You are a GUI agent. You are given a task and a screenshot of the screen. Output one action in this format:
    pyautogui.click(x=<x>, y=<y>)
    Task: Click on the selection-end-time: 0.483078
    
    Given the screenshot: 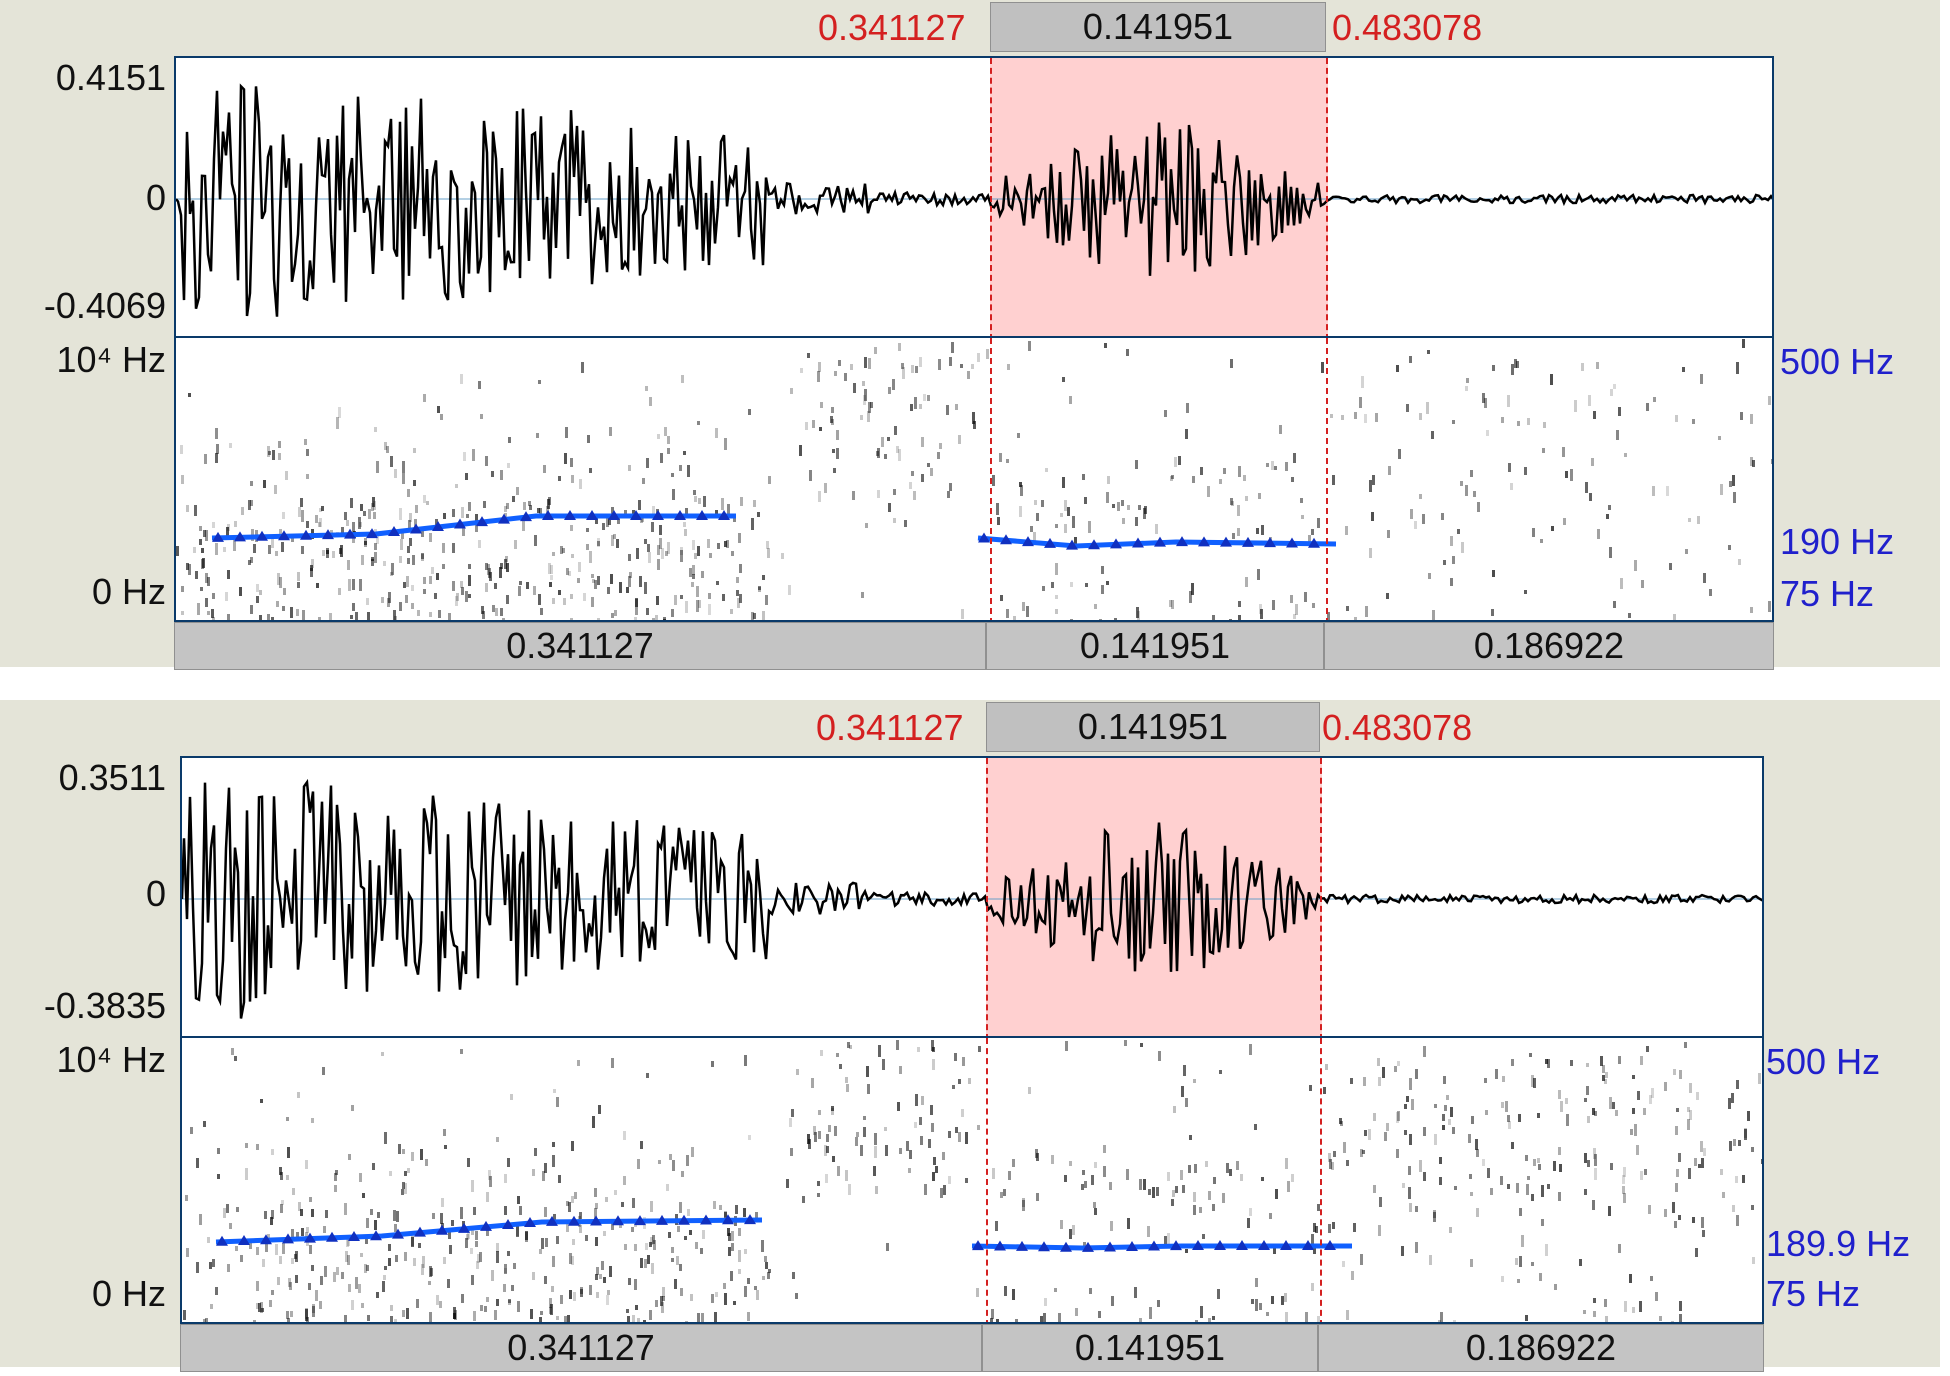 What is the action you would take?
    pyautogui.click(x=1407, y=27)
    